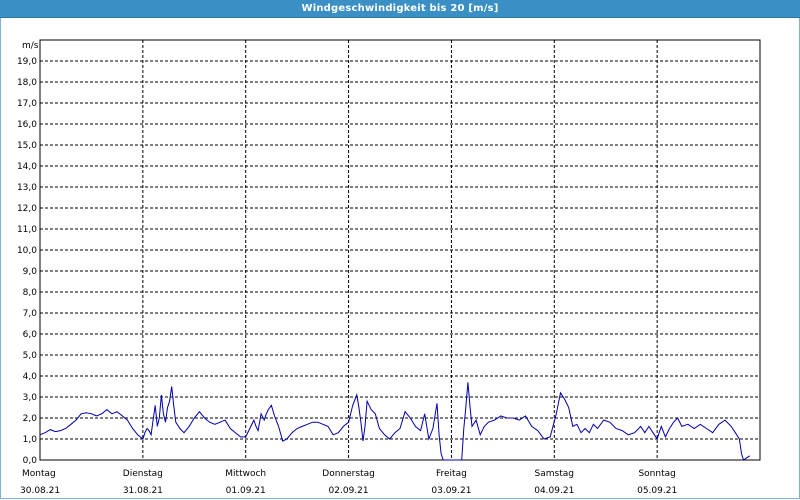  What do you see at coordinates (30, 356) in the screenshot?
I see `y-tick-label: 5,0` at bounding box center [30, 356].